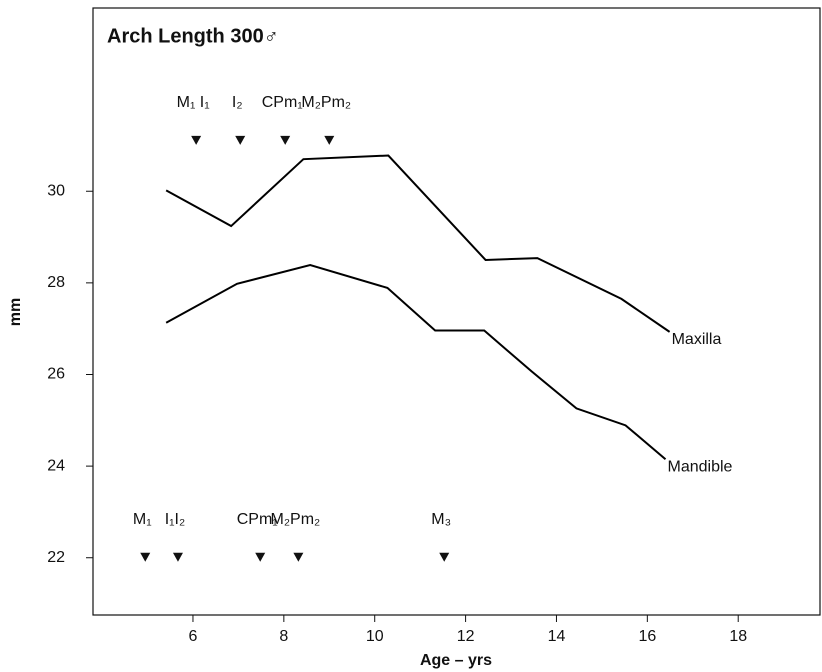  I want to click on series-label: Maxilla, so click(697, 339).